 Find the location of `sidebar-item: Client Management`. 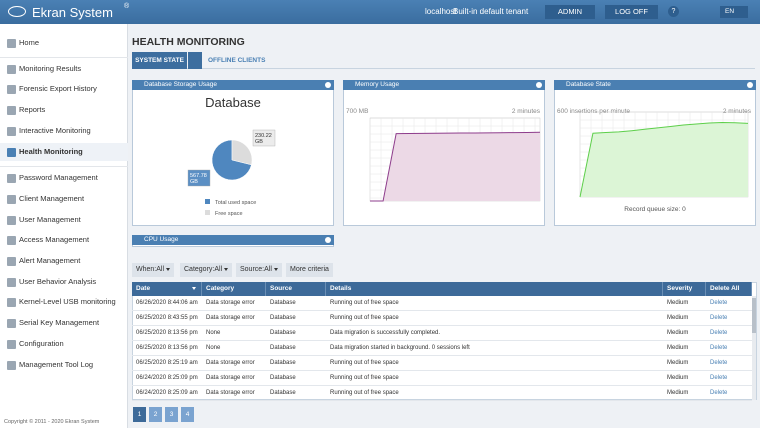

sidebar-item: Client Management is located at coordinates (52, 198).